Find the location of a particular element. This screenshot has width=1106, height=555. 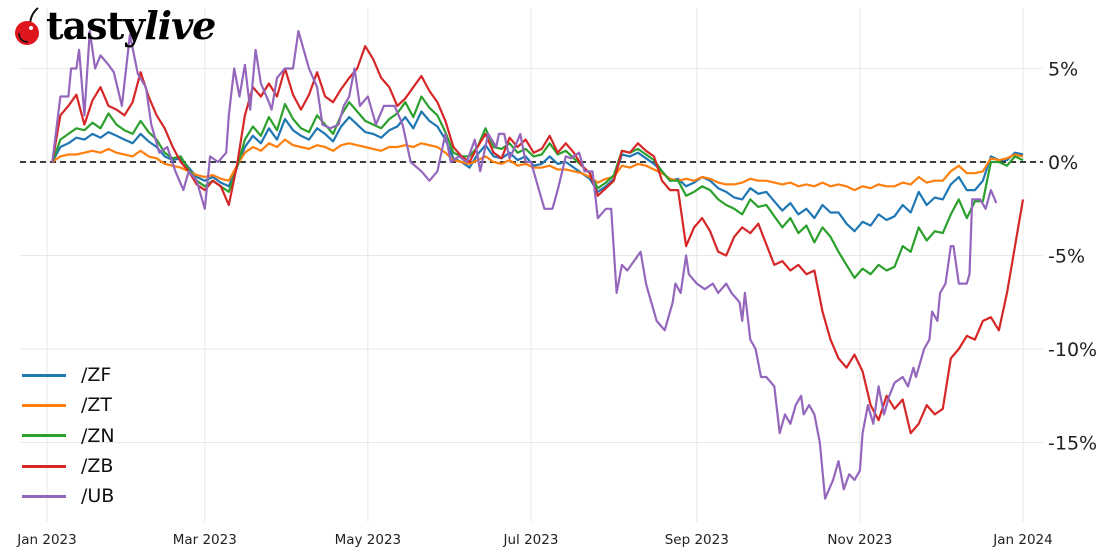

brand-name: tastylive is located at coordinates (131, 25).